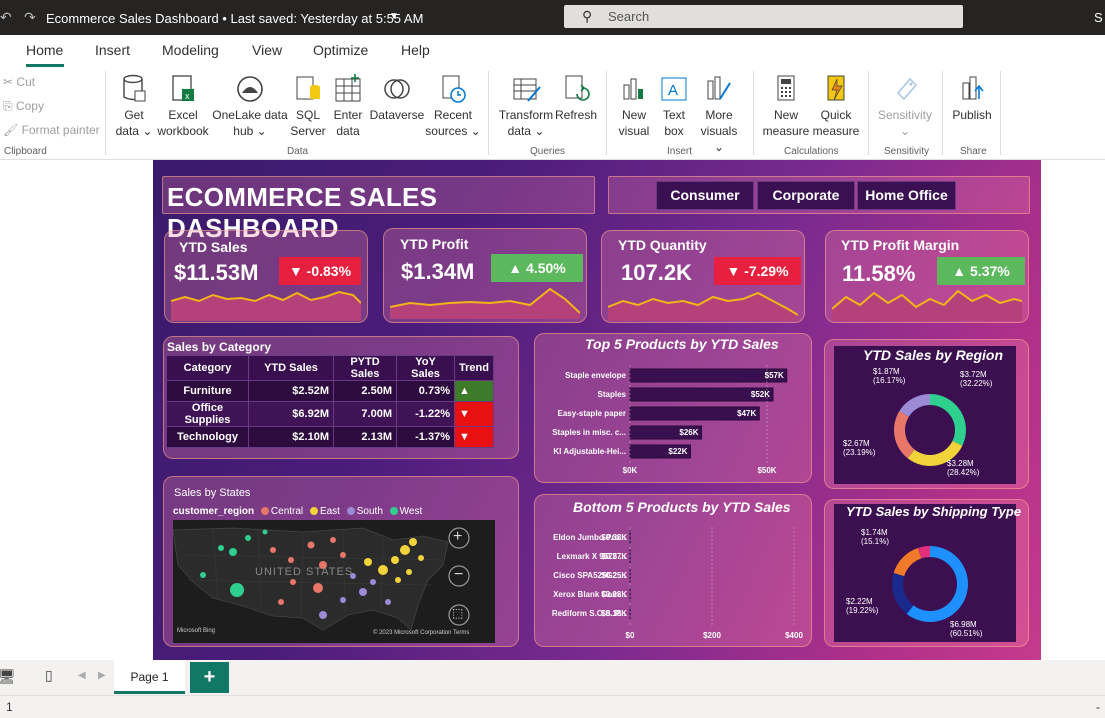  What do you see at coordinates (973, 151) in the screenshot?
I see `group-label-share: Share` at bounding box center [973, 151].